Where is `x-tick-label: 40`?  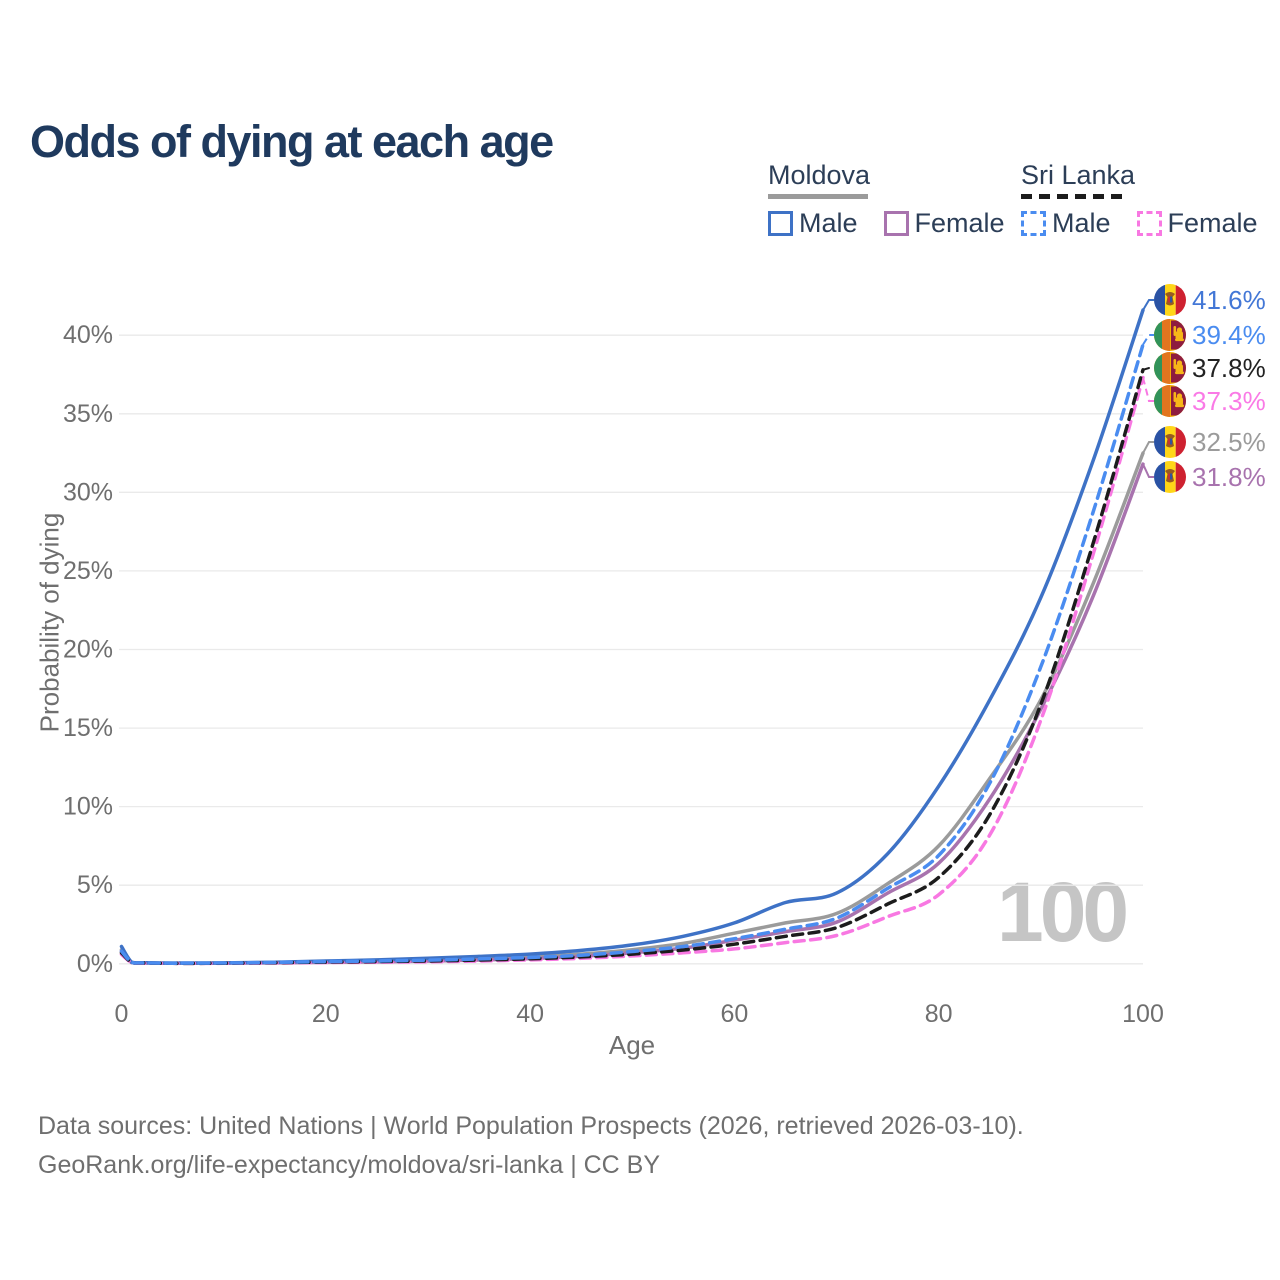
x-tick-label: 40 is located at coordinates (530, 1014).